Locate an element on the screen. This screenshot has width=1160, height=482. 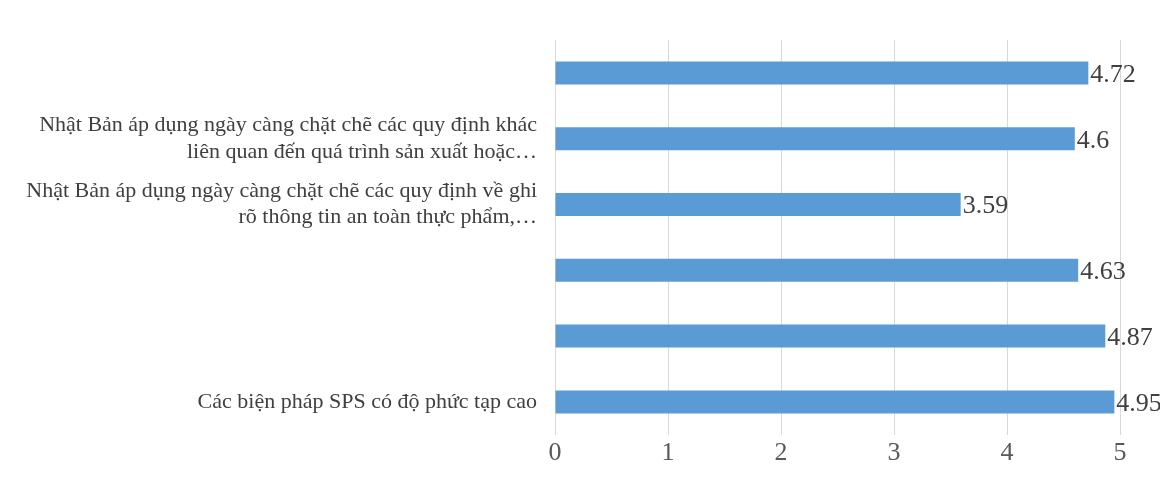
x-tick-label: 5 is located at coordinates (1120, 452).